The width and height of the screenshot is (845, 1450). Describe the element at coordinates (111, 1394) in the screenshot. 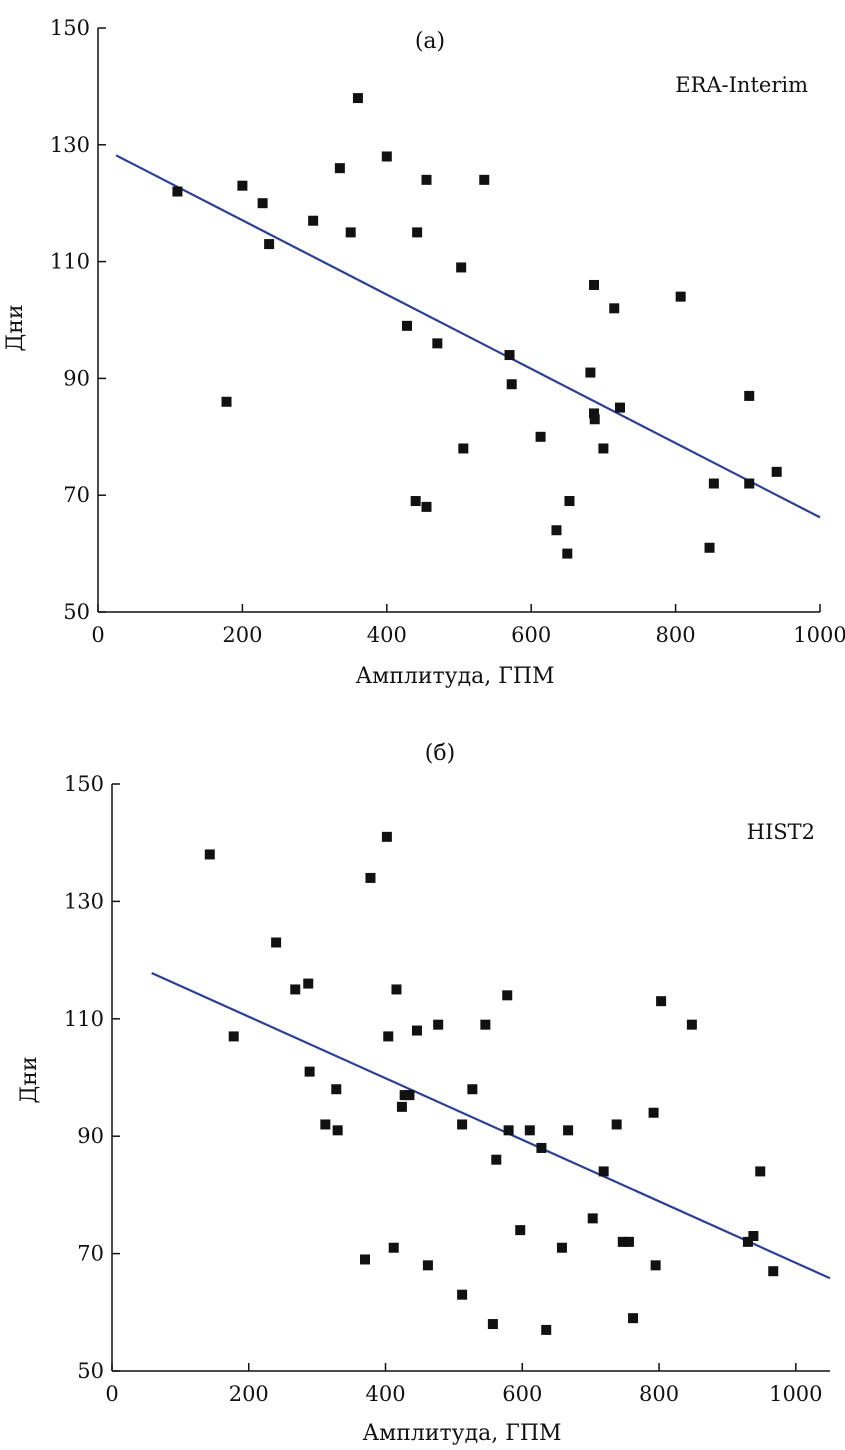

I see `panel-b-x-tick-label: 0` at that location.